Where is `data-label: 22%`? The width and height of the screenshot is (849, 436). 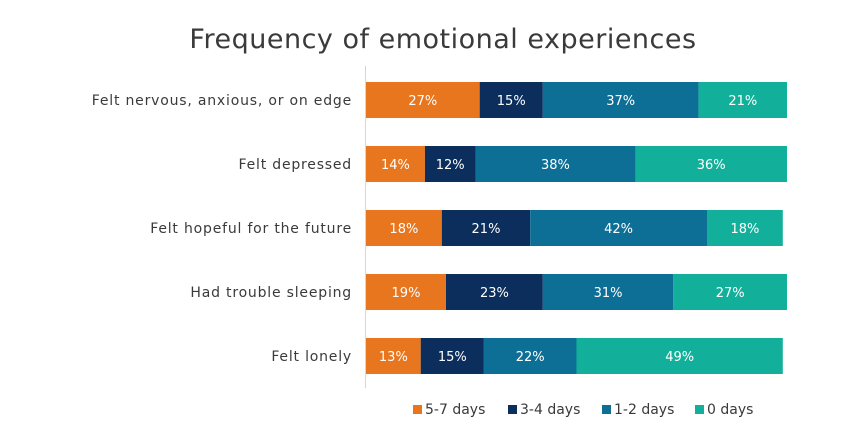
data-label: 22% is located at coordinates (530, 357).